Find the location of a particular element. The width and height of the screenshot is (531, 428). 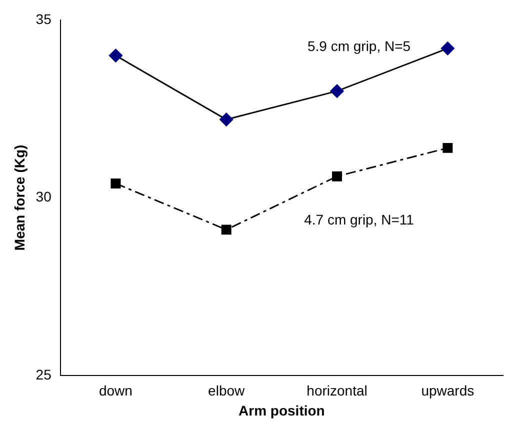

x-tick-label: down is located at coordinates (115, 390).